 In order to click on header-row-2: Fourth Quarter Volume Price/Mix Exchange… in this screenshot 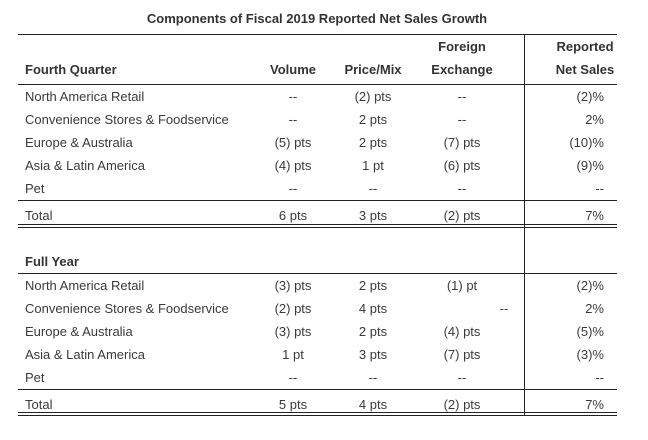, I will do `click(324, 69)`.